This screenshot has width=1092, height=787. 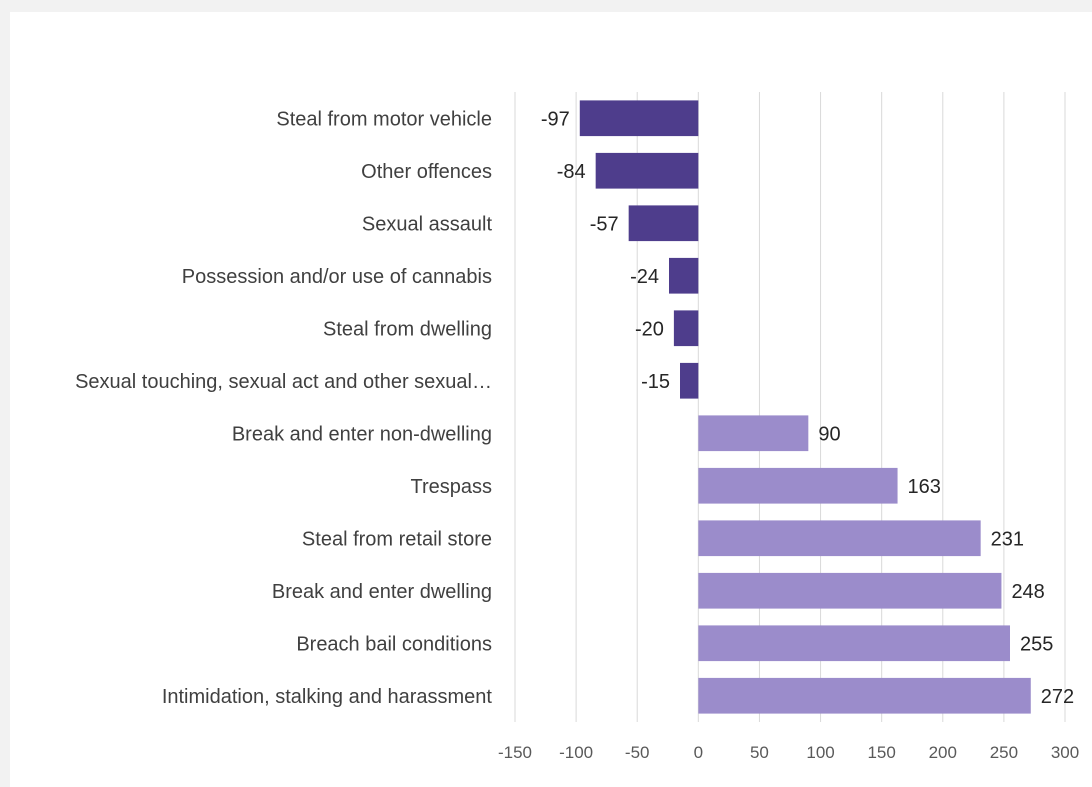 What do you see at coordinates (1036, 644) in the screenshot?
I see `data-label: 255` at bounding box center [1036, 644].